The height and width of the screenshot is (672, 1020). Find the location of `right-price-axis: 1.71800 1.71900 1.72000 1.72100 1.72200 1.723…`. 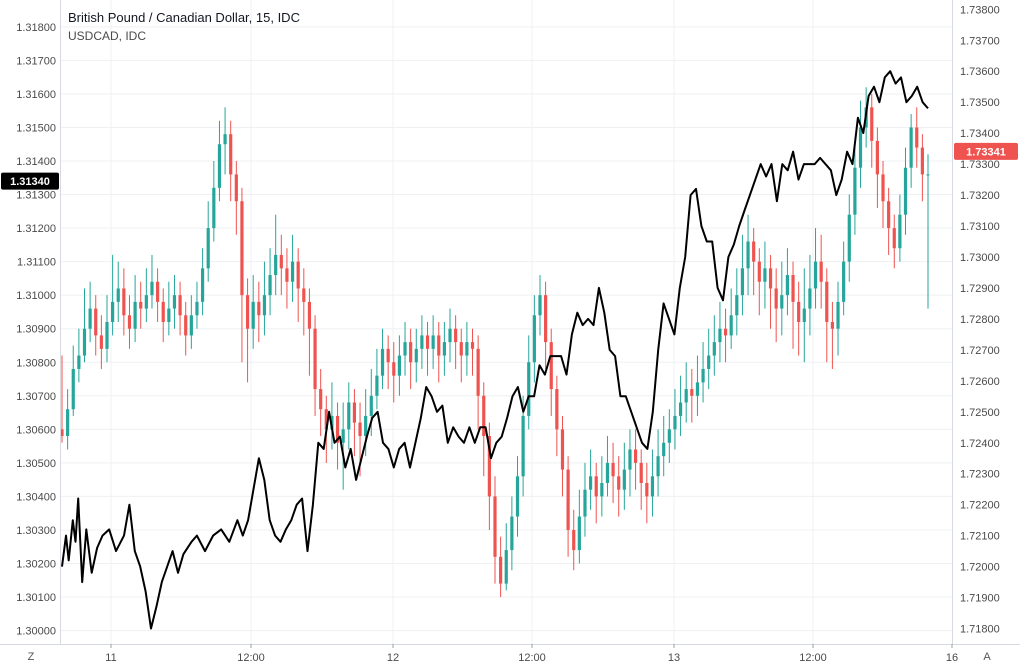

right-price-axis: 1.71800 1.71900 1.72000 1.72100 1.72200 1.723… is located at coordinates (980, 319).